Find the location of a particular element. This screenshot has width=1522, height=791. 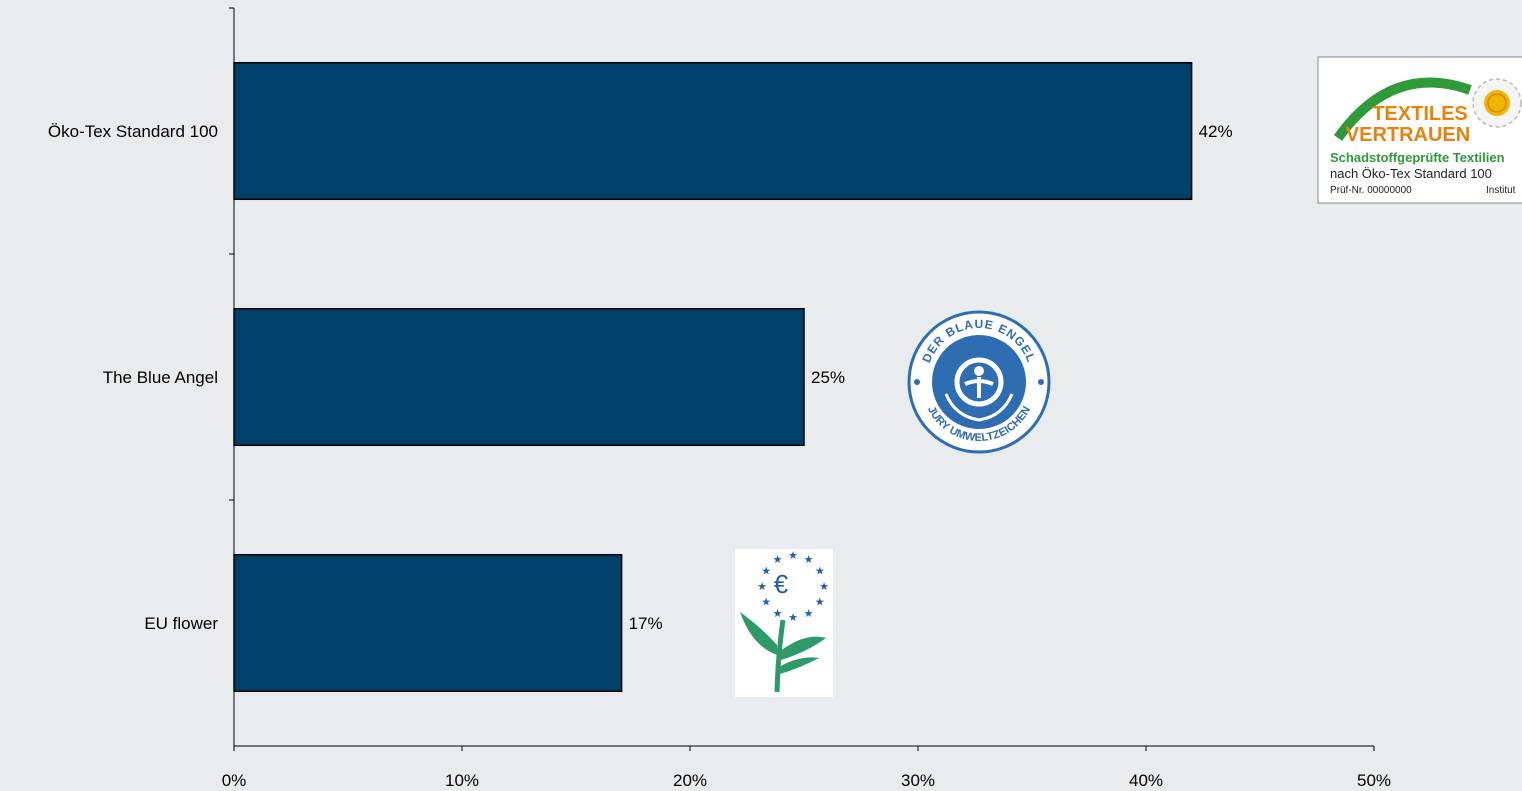

category-label: Öko-Tex Standard 100 is located at coordinates (133, 131).